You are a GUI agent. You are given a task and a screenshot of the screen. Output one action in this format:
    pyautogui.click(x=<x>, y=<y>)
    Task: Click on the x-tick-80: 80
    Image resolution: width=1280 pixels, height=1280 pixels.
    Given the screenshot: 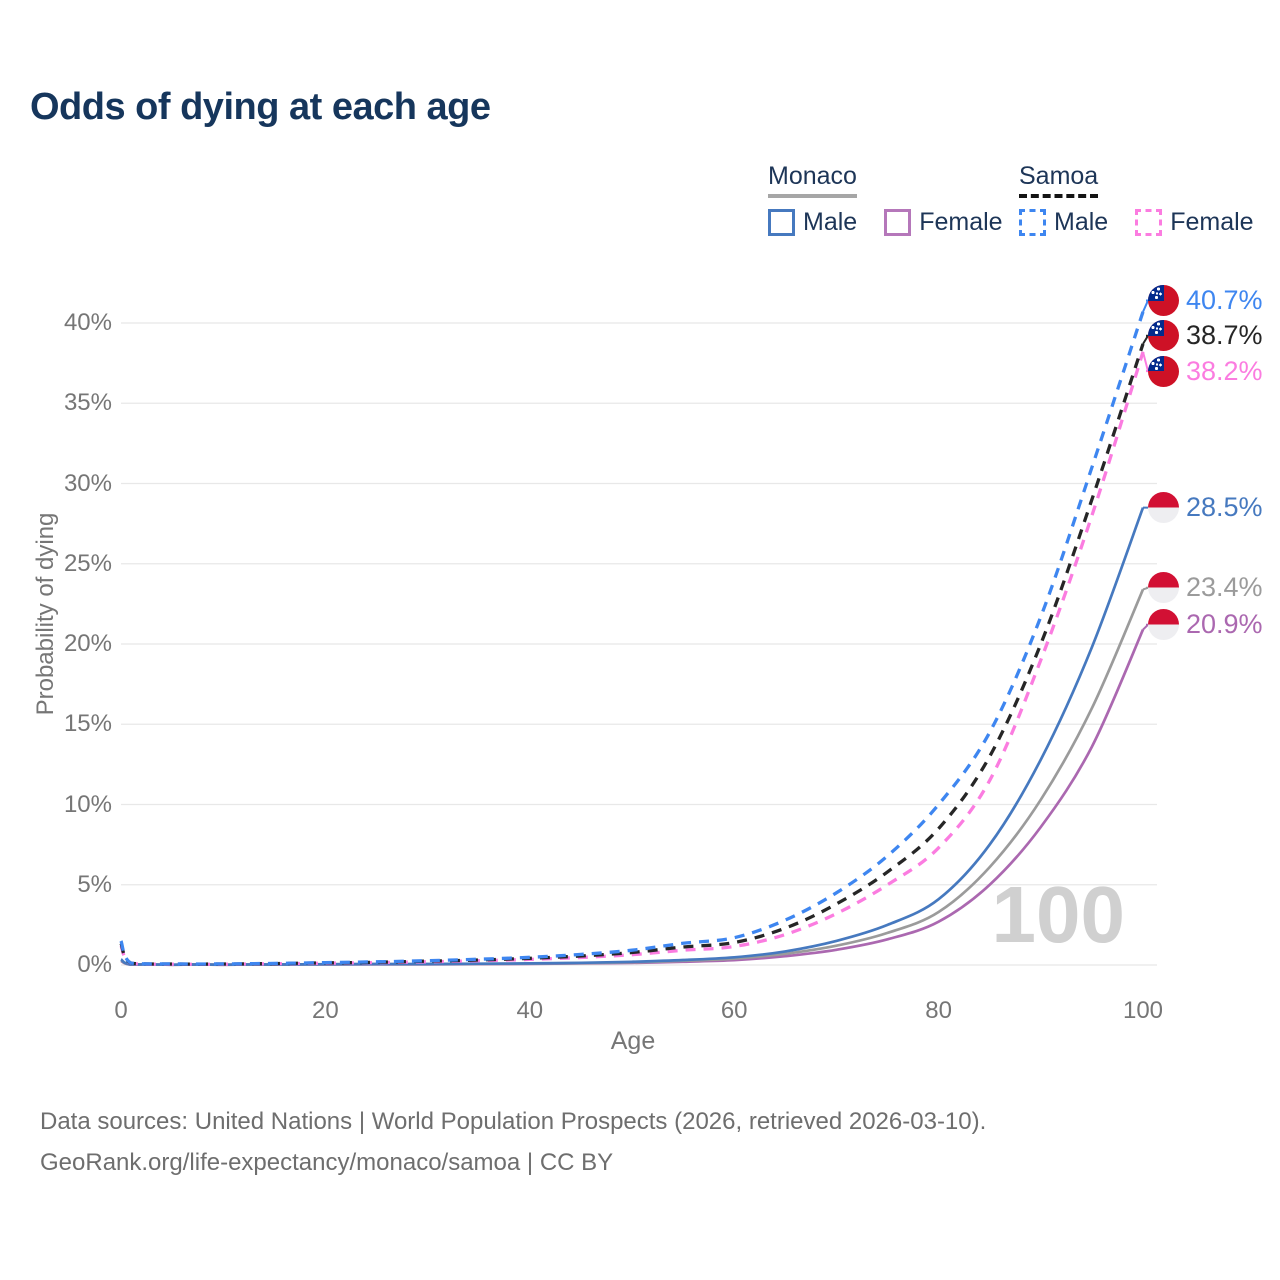 What is the action you would take?
    pyautogui.click(x=938, y=1010)
    